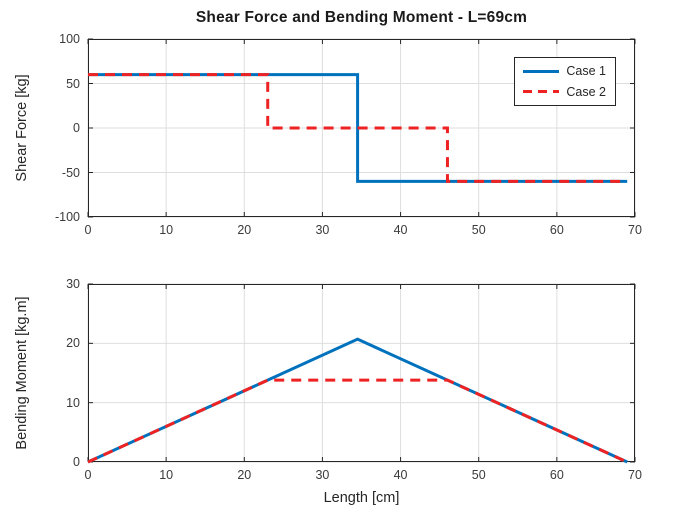  Describe the element at coordinates (67, 217) in the screenshot. I see `y-tick-label: -100` at that location.